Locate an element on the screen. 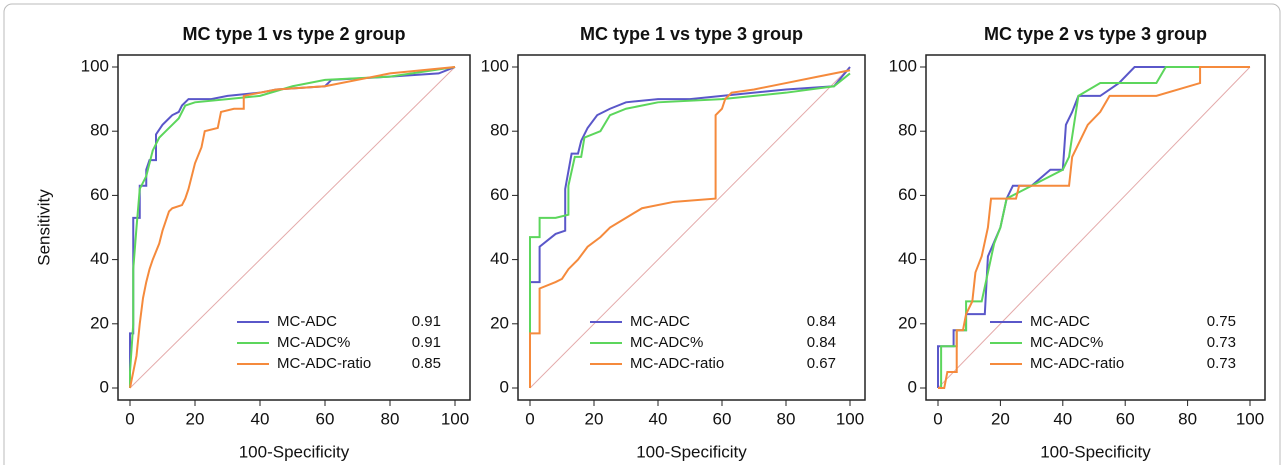 Image resolution: width=1284 pixels, height=465 pixels. y-axis-label: Sensitivity is located at coordinates (43, 227).